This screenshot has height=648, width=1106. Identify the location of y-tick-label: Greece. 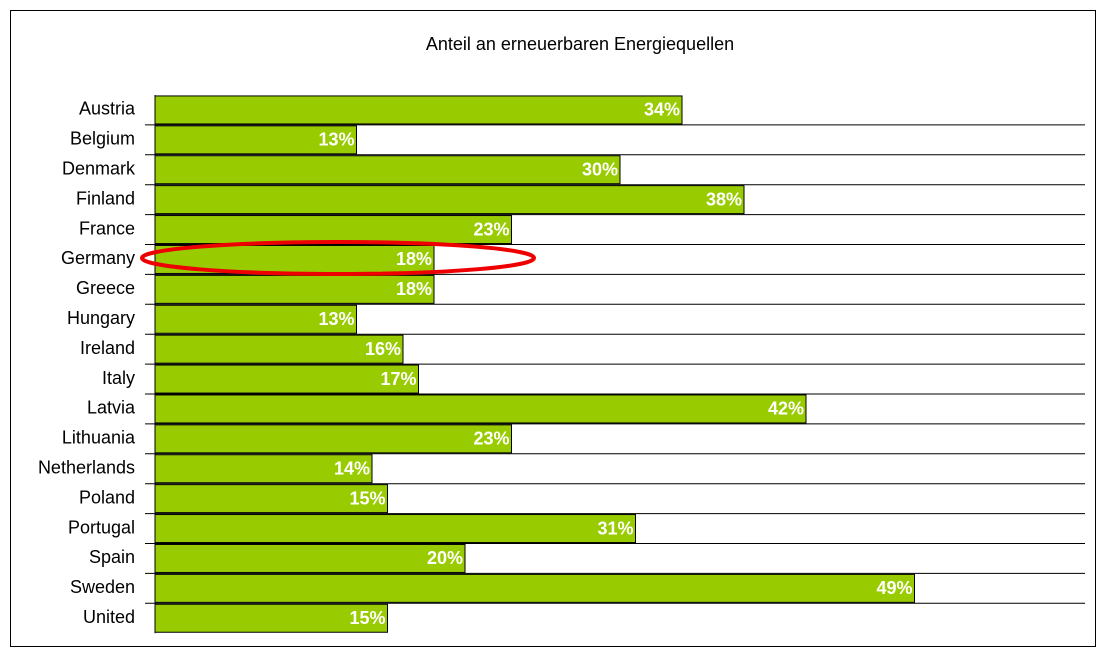
(105, 288).